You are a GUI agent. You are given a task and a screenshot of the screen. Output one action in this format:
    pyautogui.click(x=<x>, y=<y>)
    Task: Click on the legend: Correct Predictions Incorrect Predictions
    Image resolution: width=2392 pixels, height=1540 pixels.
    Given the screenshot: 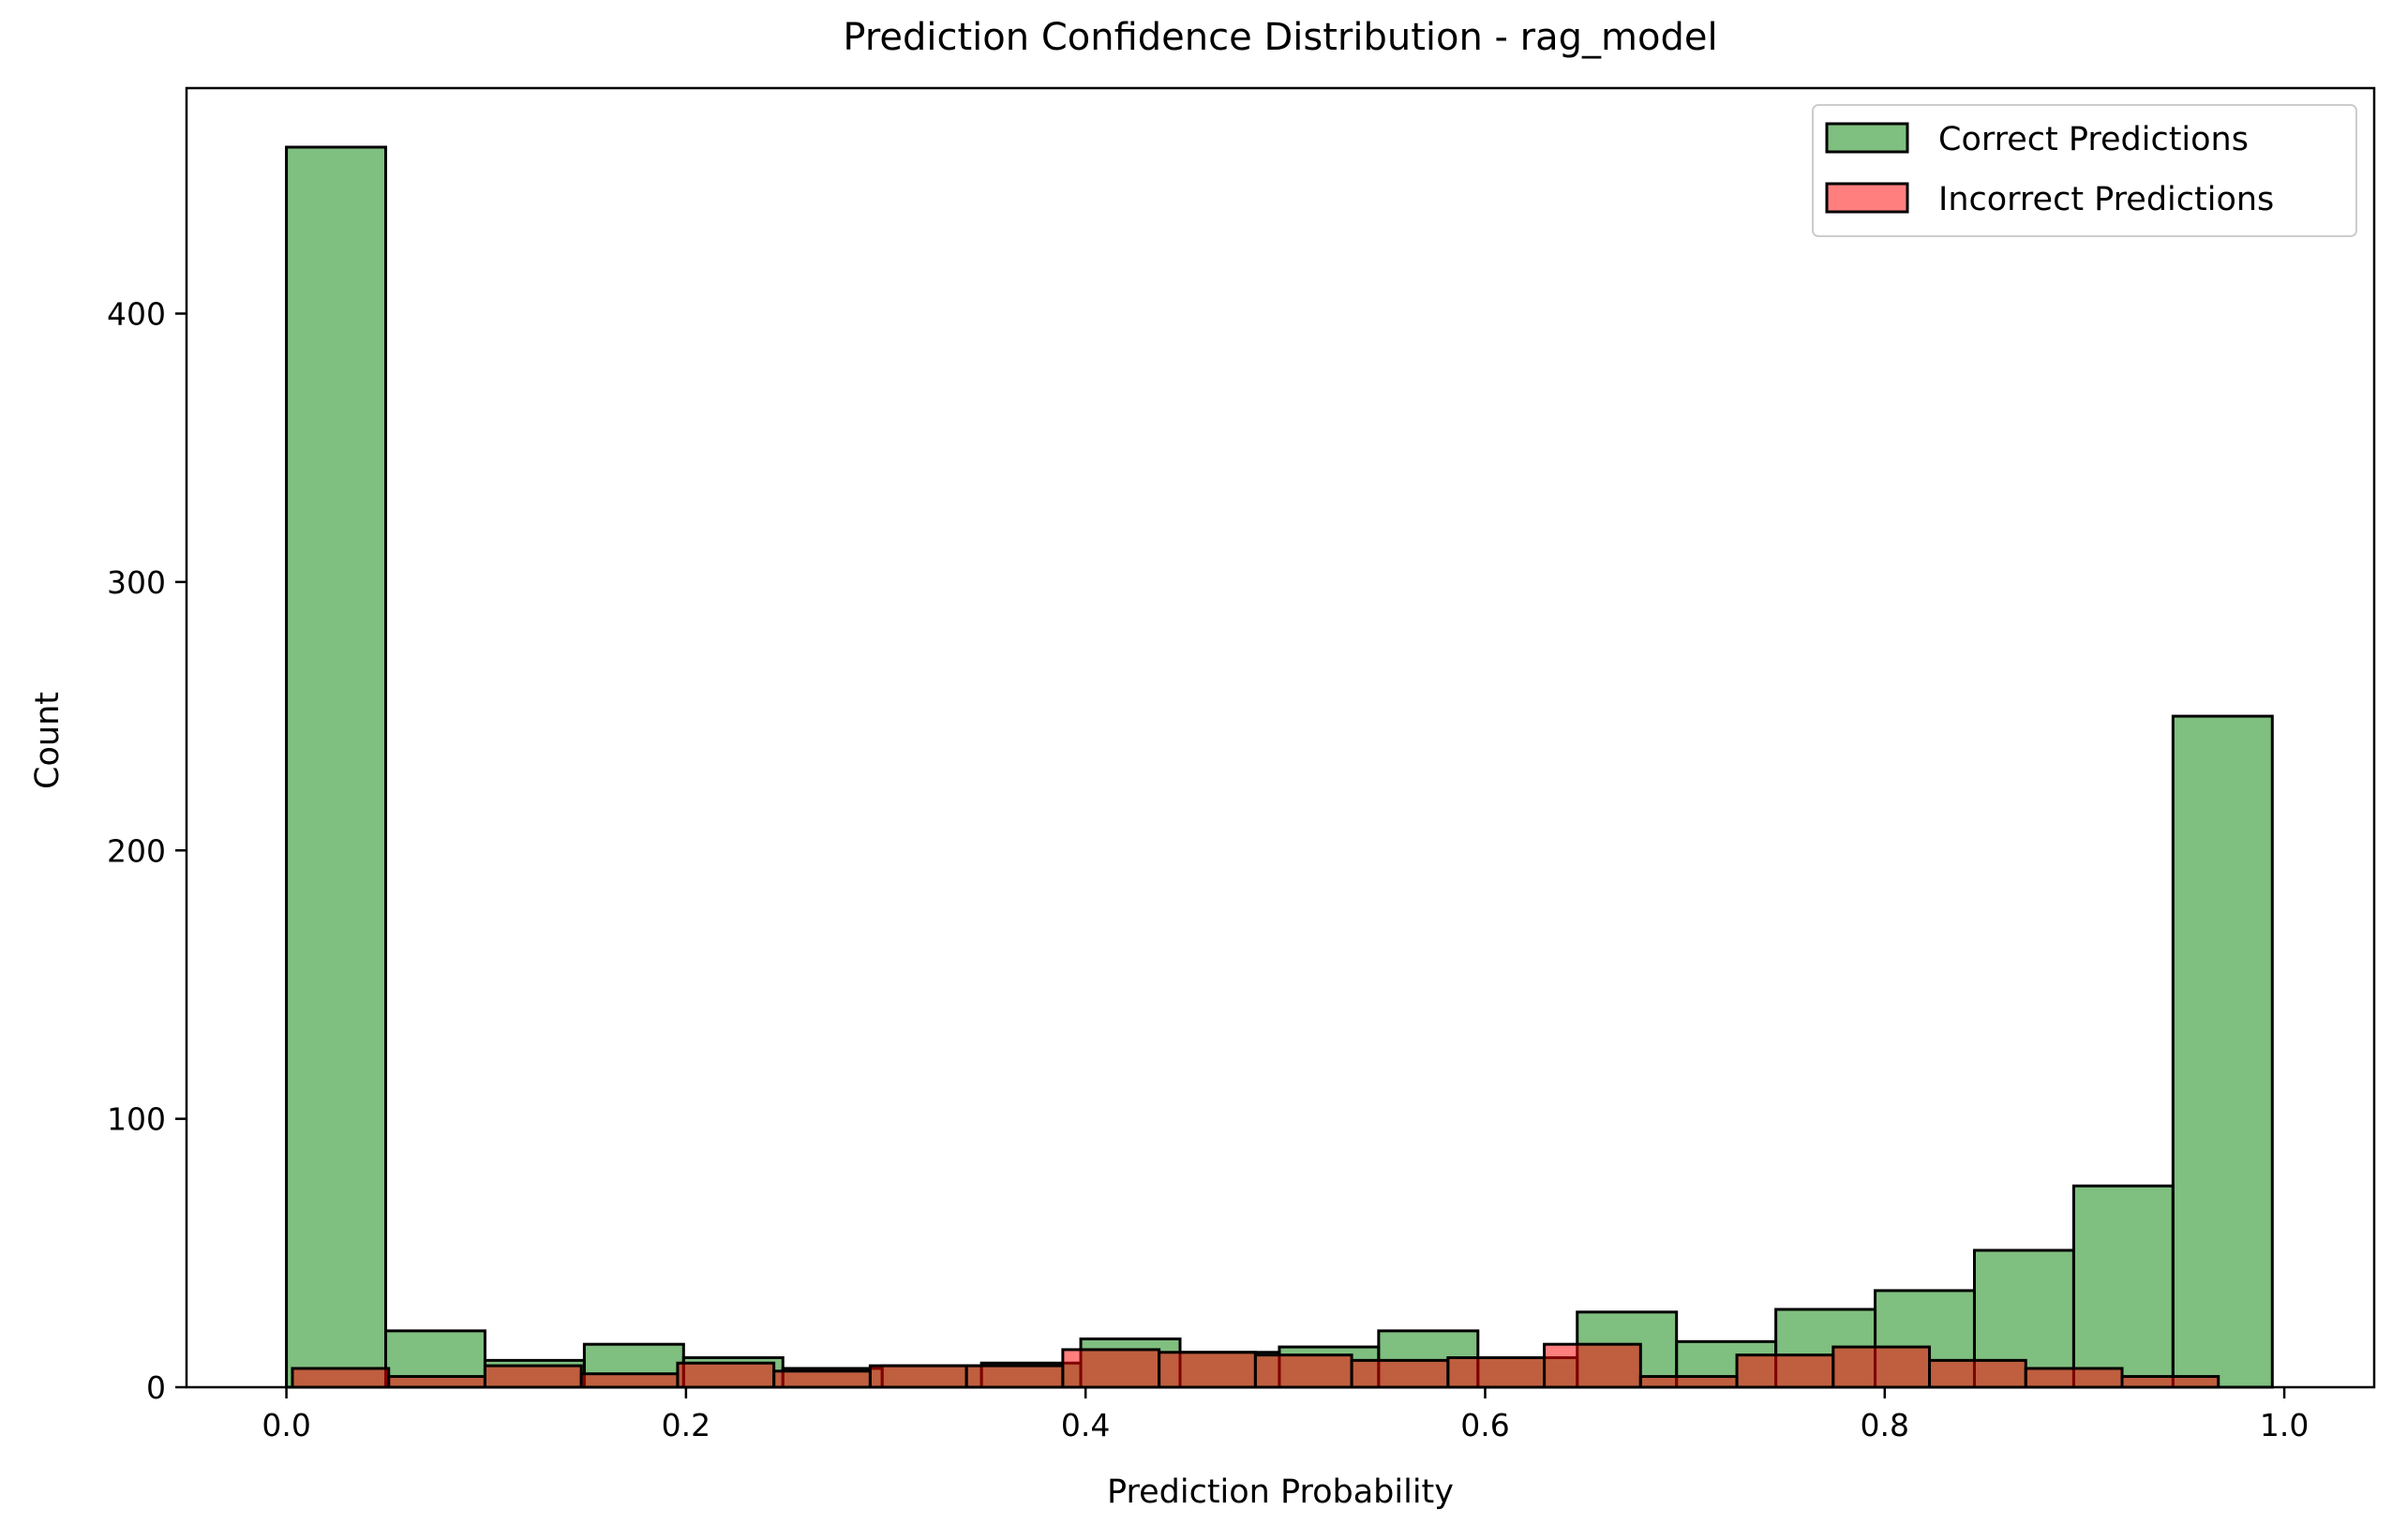 What is the action you would take?
    pyautogui.click(x=2084, y=170)
    